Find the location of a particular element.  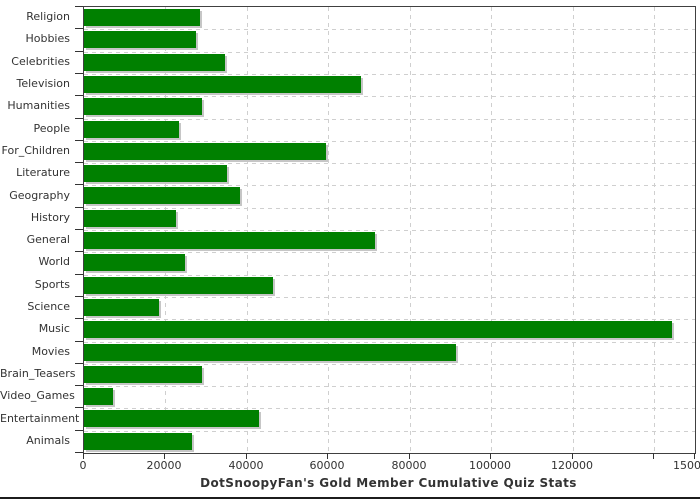

bar-brain_teasers is located at coordinates (143, 374).